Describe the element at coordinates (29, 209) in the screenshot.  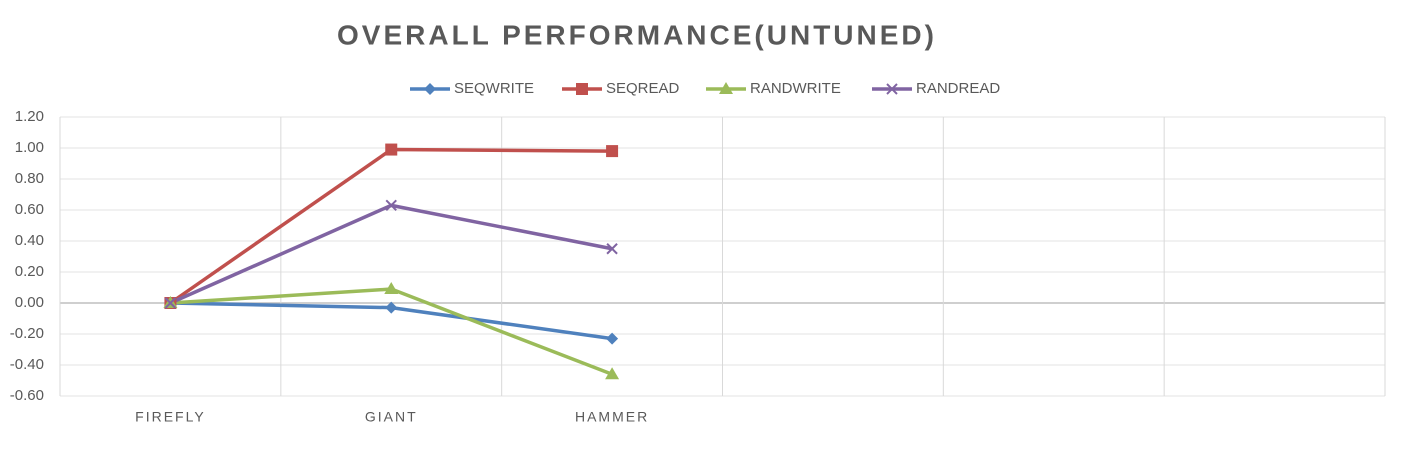
I see `y-tick-label: 0.60` at that location.